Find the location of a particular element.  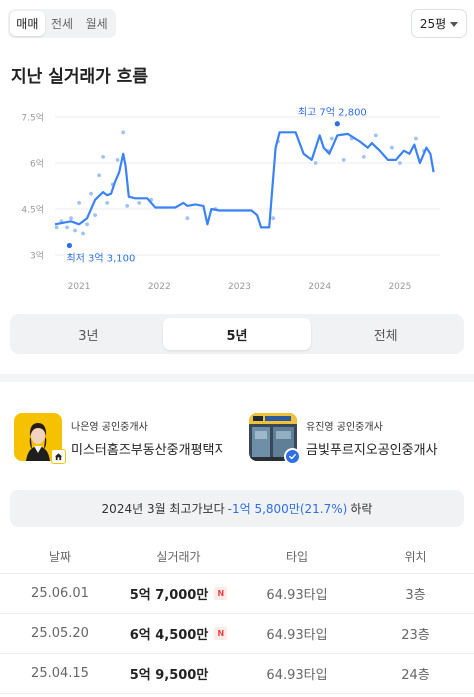

tab-jeonse: 전세 is located at coordinates (62, 24).